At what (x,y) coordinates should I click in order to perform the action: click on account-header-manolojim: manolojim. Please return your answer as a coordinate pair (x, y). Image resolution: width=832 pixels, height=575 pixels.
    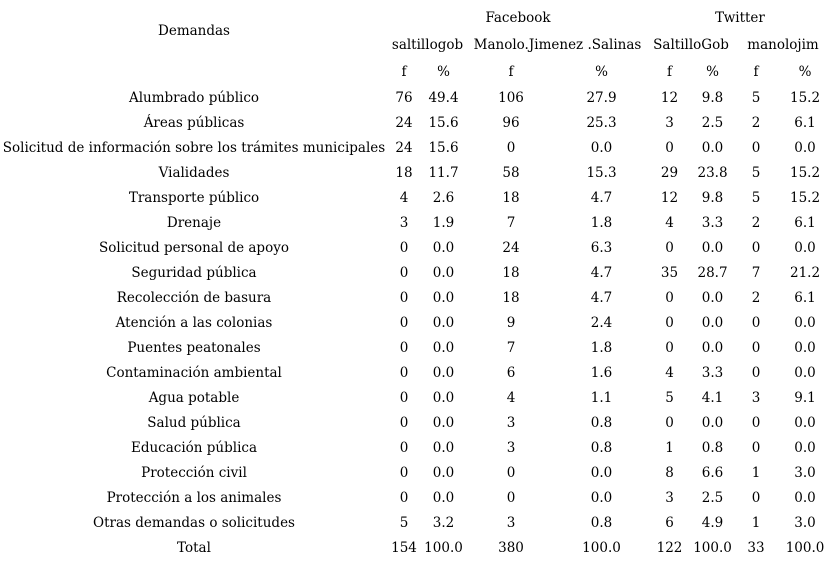
    Looking at the image, I should click on (783, 44).